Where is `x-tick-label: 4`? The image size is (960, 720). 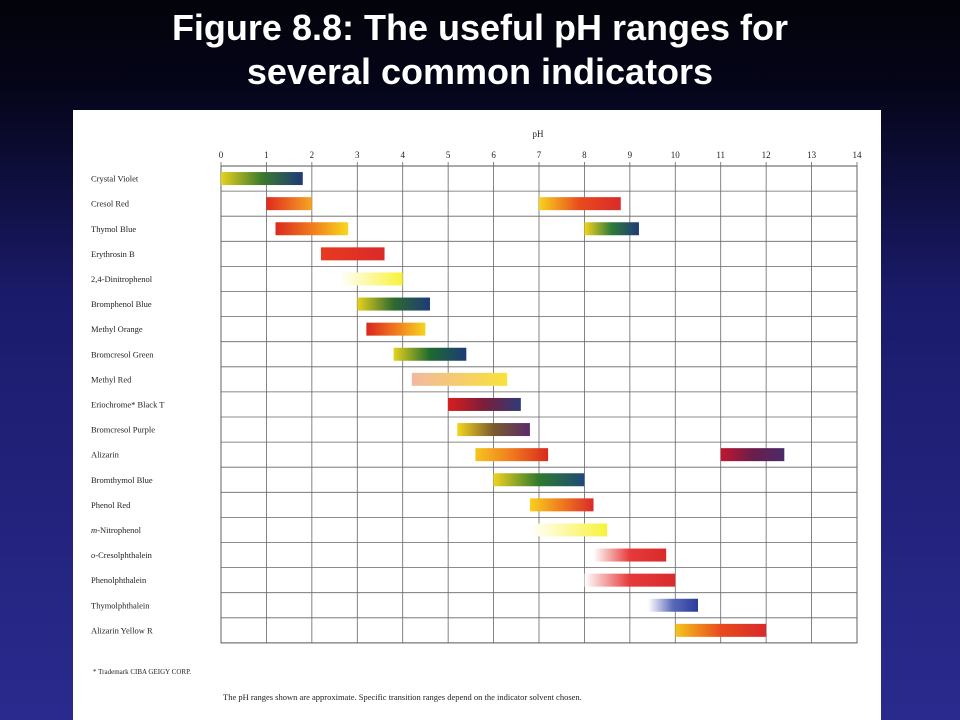
x-tick-label: 4 is located at coordinates (402, 155).